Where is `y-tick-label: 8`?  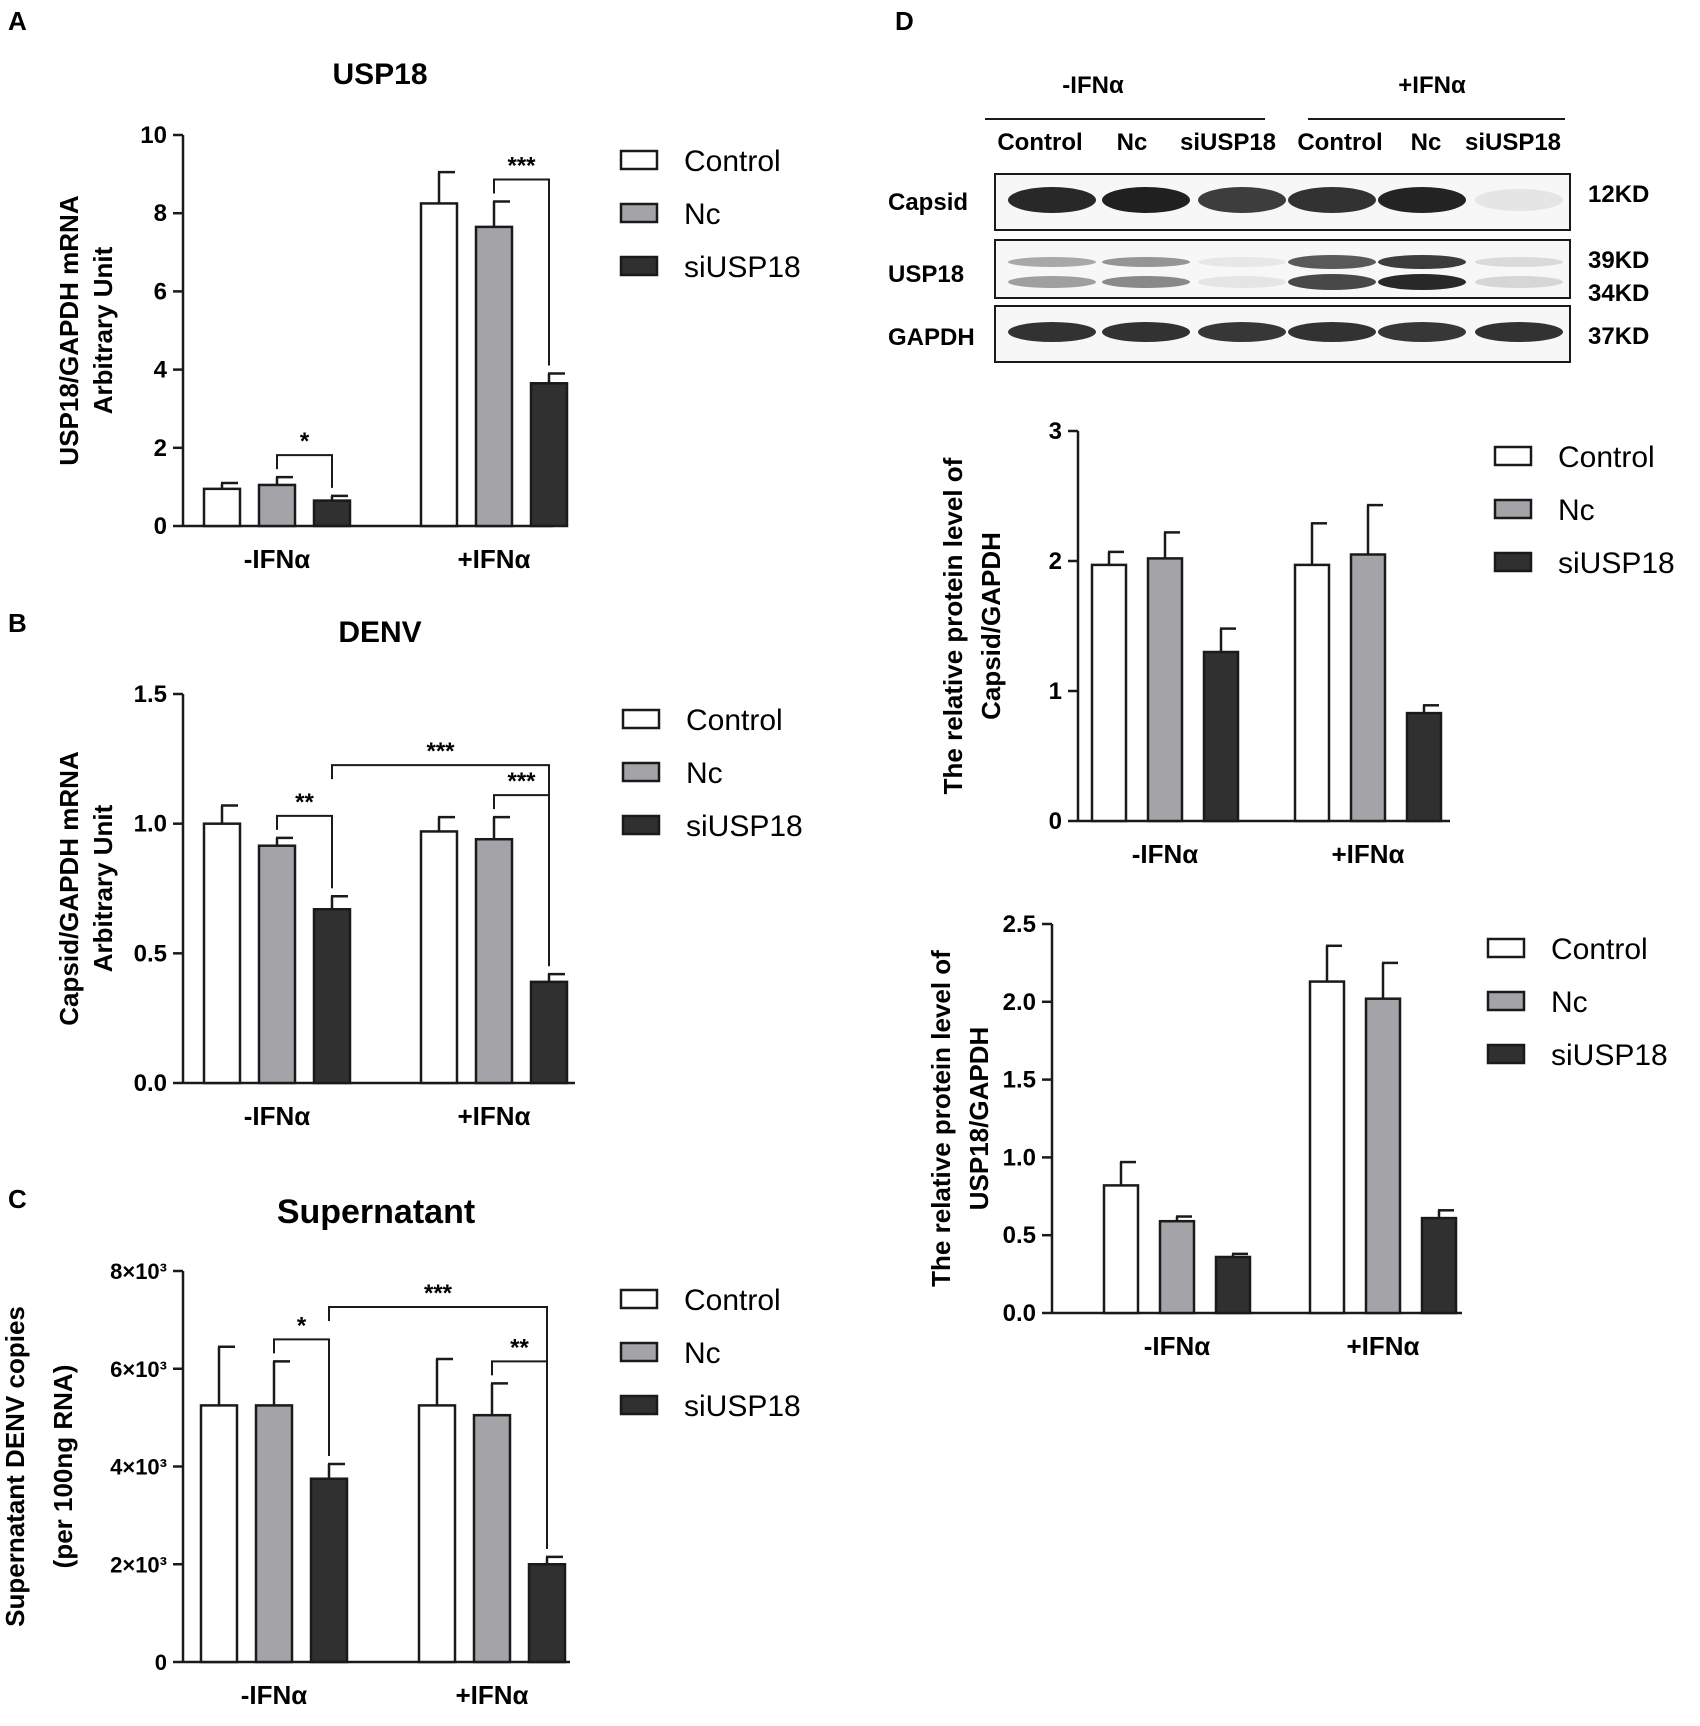 y-tick-label: 8 is located at coordinates (160, 213).